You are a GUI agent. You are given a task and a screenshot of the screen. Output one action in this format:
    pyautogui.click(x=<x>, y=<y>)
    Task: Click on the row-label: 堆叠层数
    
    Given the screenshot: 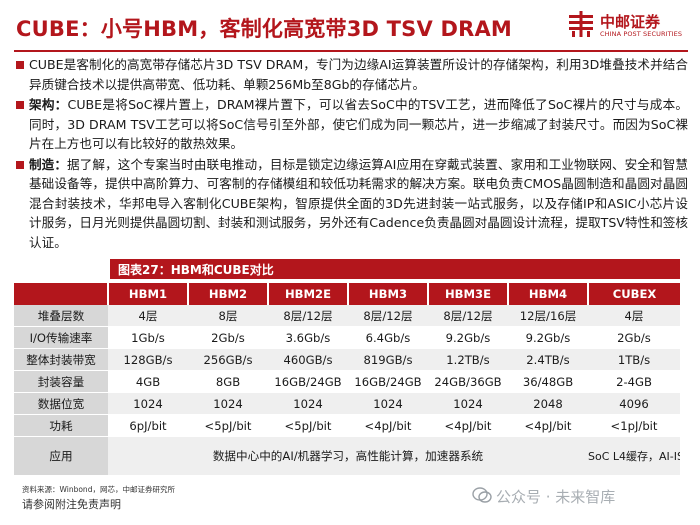 What is the action you would take?
    pyautogui.click(x=61, y=316)
    